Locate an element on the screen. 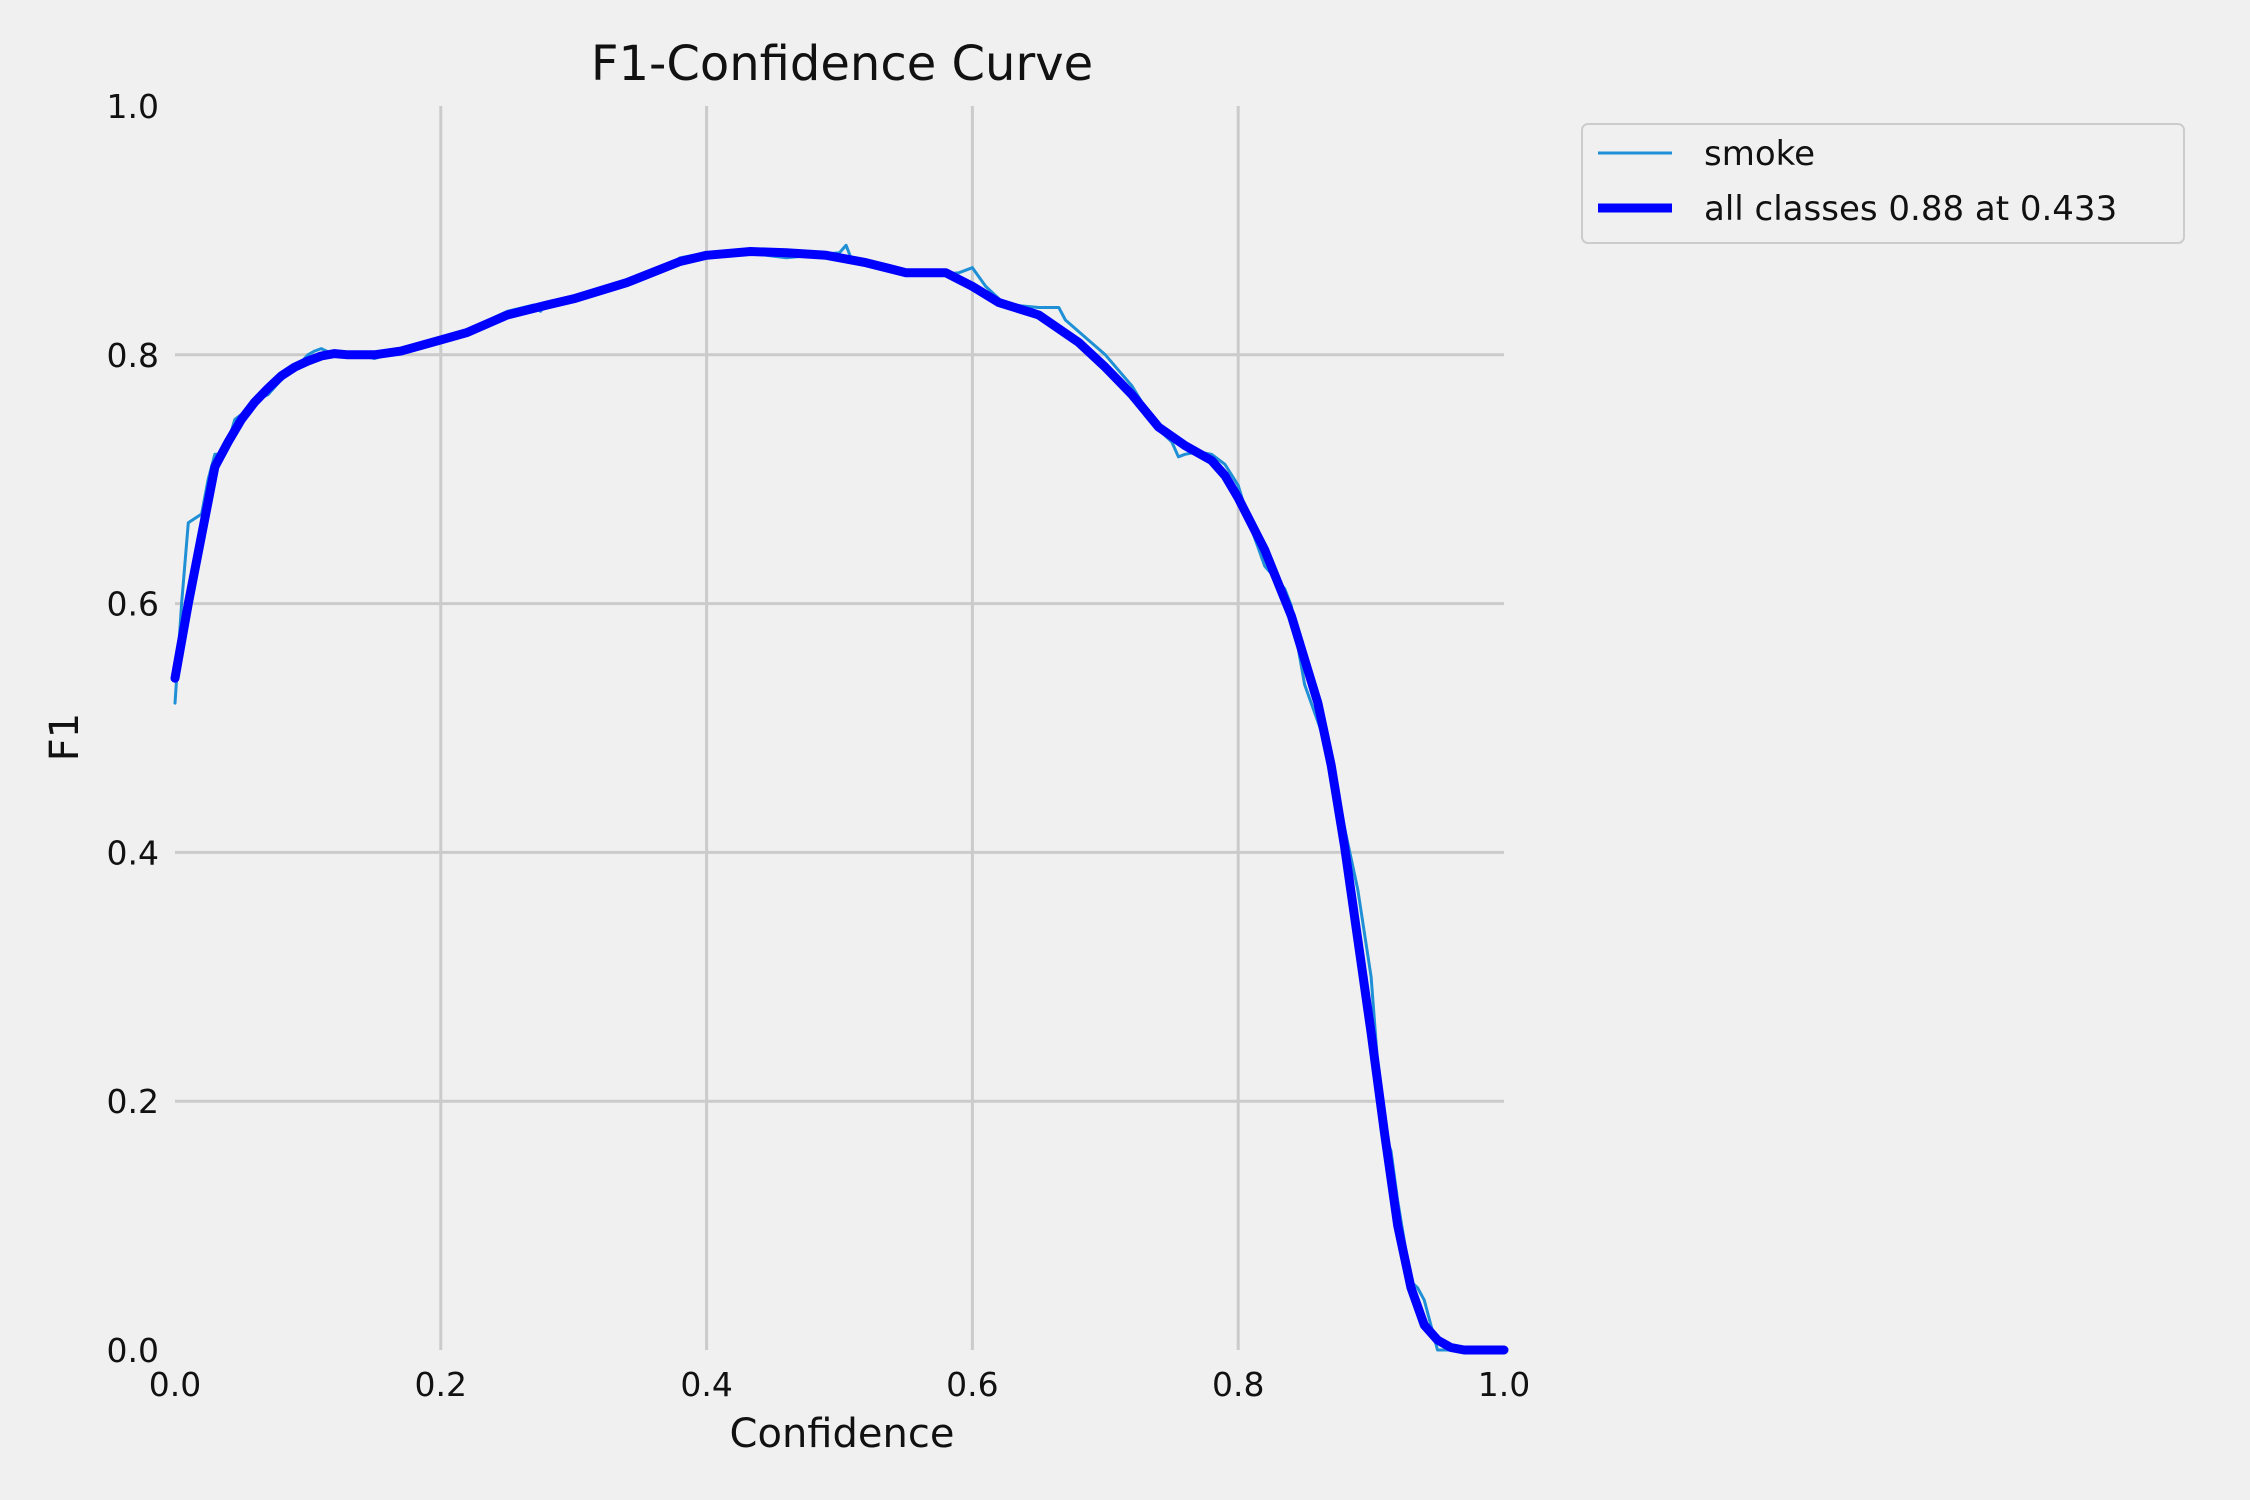 This screenshot has width=2250, height=1500. x-axis-title: Confidence is located at coordinates (842, 1434).